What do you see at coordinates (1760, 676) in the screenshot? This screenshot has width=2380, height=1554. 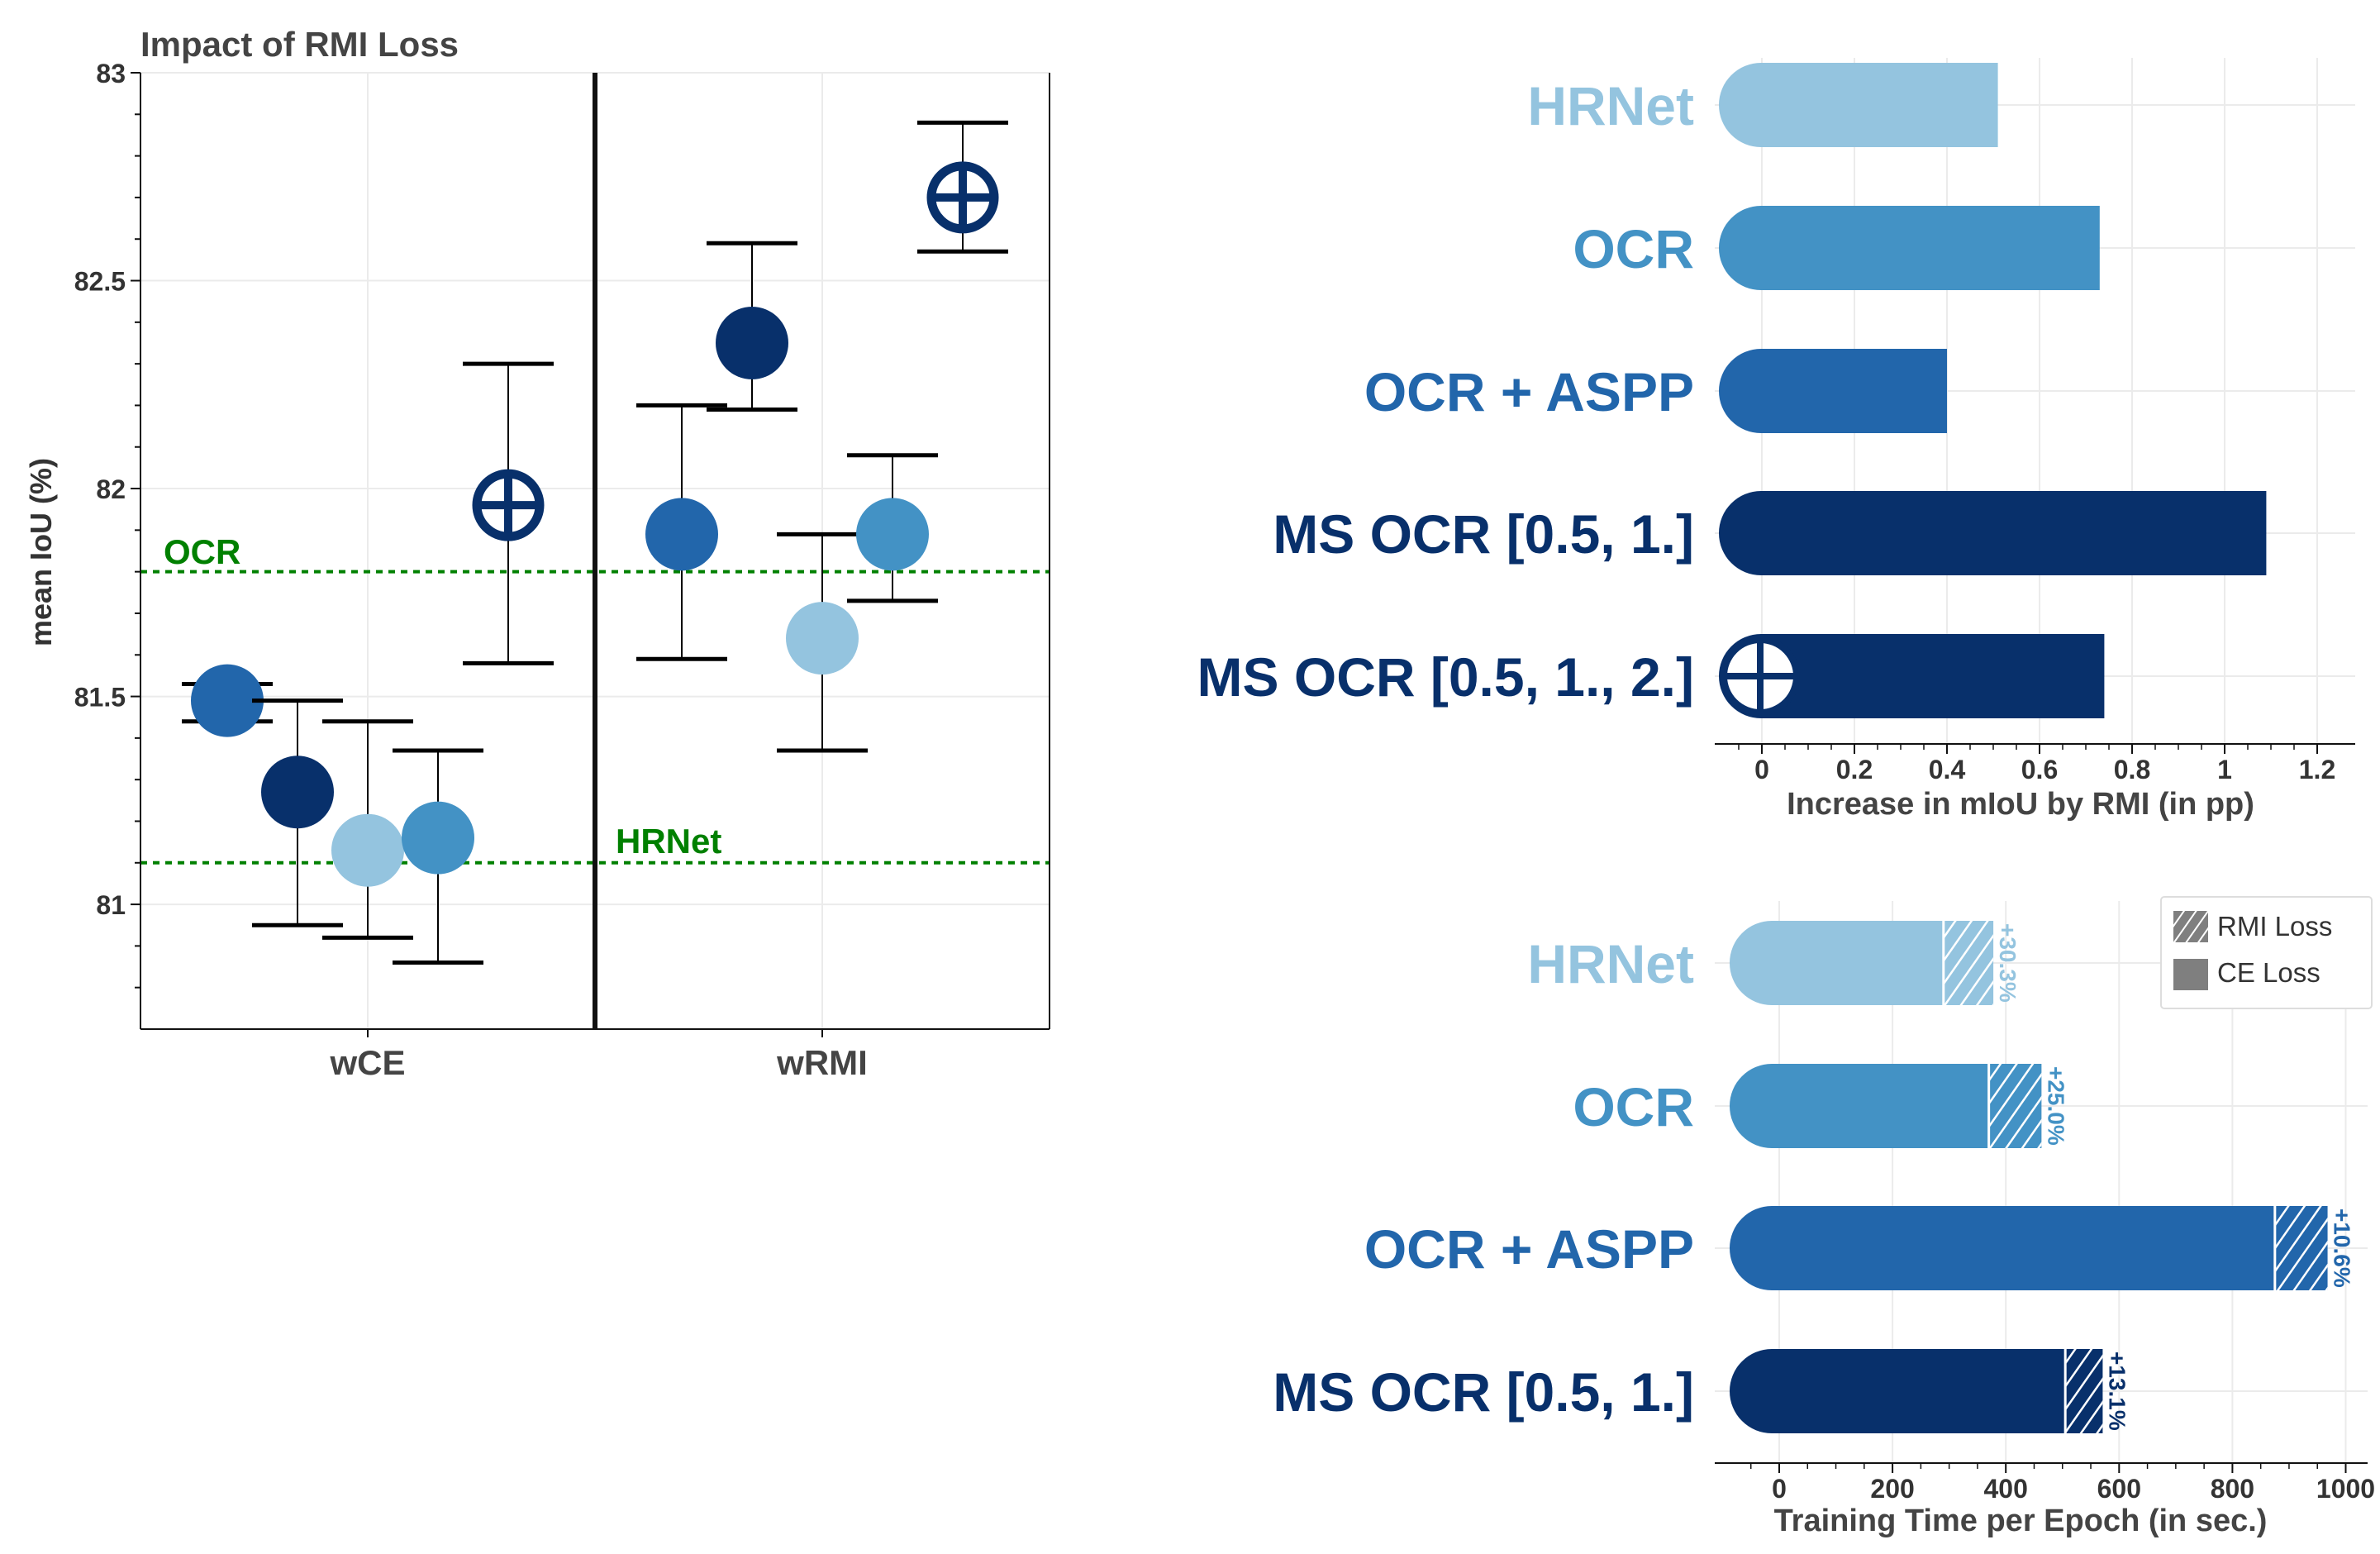 I see `c2-bar-marker-ms-ocr-3-scale` at bounding box center [1760, 676].